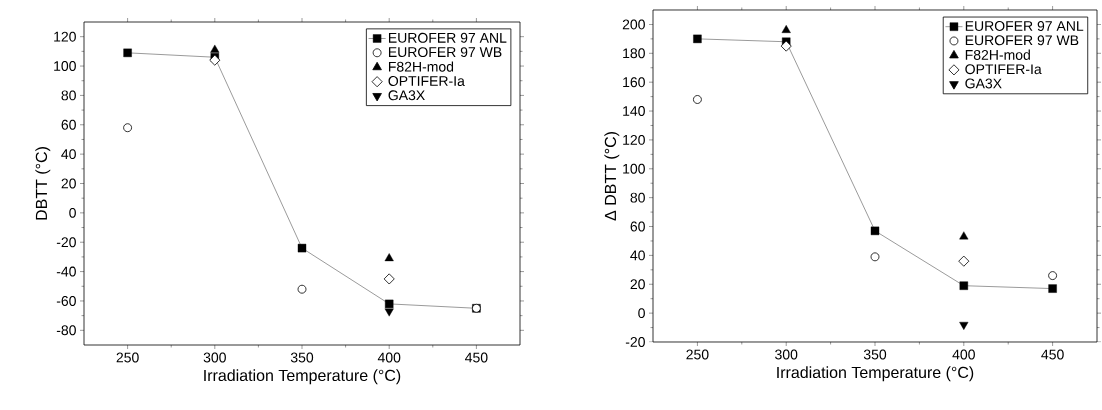 The height and width of the screenshot is (410, 1102). Describe the element at coordinates (633, 24) in the screenshot. I see `y-tick-label: 200` at that location.